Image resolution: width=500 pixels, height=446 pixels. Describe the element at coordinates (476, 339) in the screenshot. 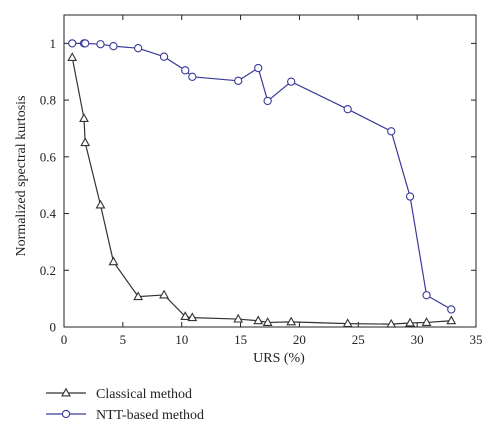

I see `x-tick-label: 35` at that location.